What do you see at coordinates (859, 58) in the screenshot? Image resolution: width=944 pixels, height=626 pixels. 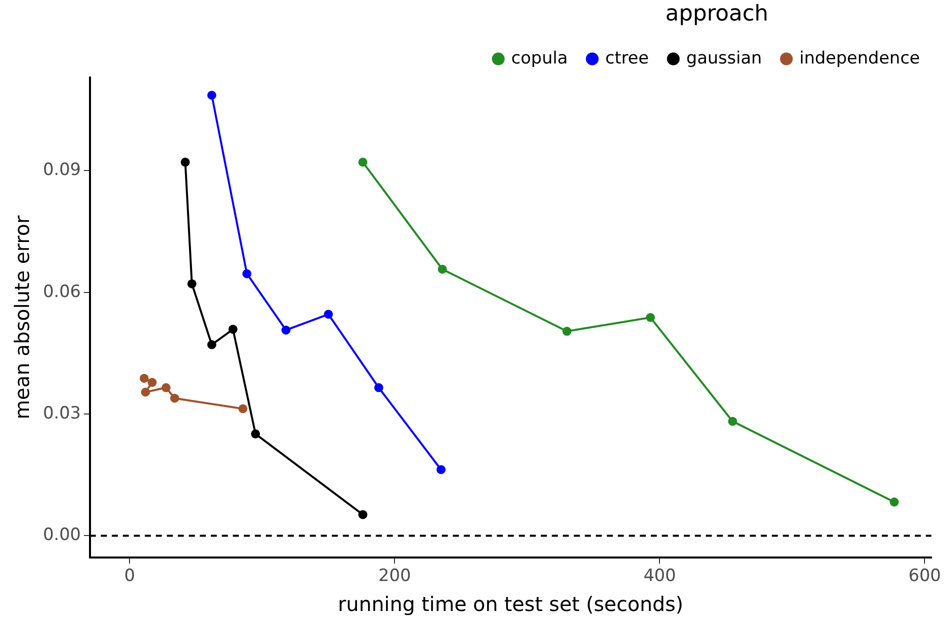 I see `legend-label: independence` at bounding box center [859, 58].